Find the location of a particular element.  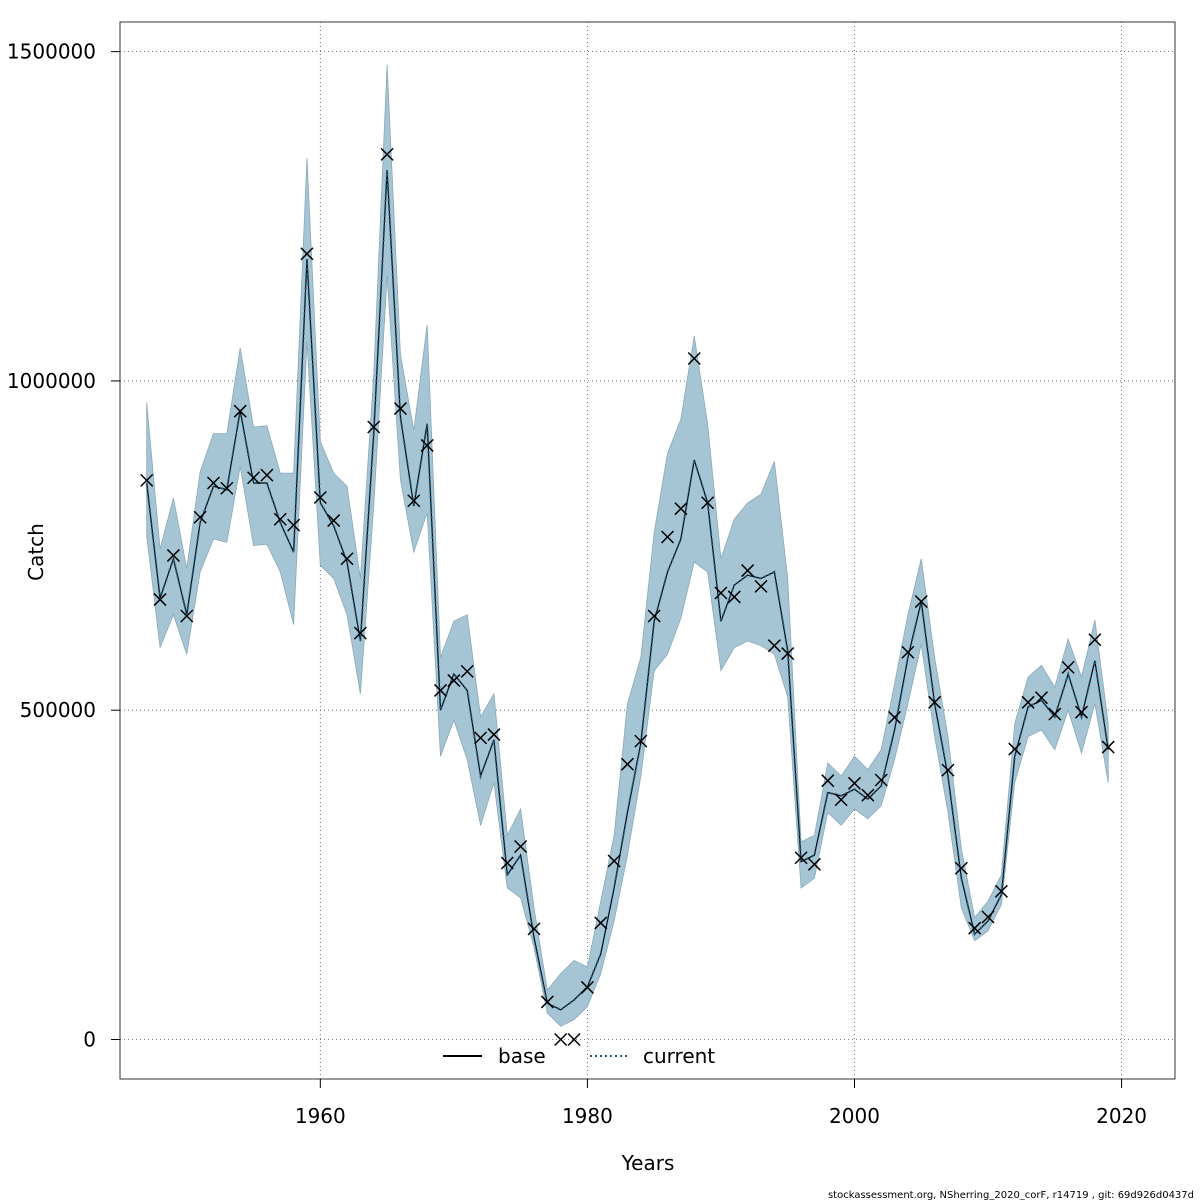

y-tick-label: 500000 is located at coordinates (58, 710).